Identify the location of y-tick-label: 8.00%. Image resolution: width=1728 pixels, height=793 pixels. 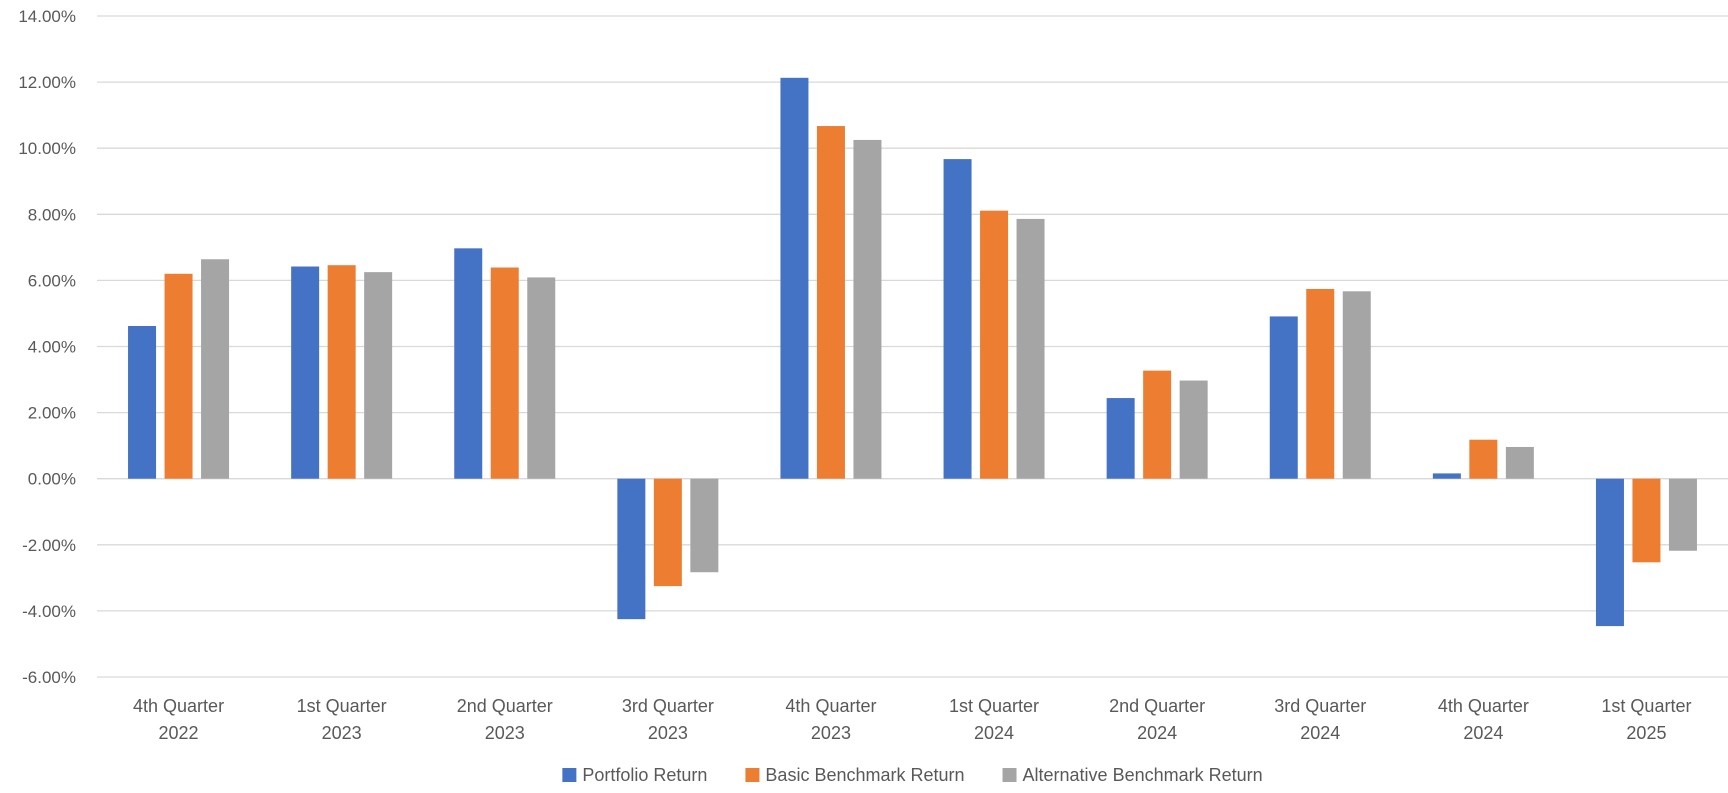
(52, 214).